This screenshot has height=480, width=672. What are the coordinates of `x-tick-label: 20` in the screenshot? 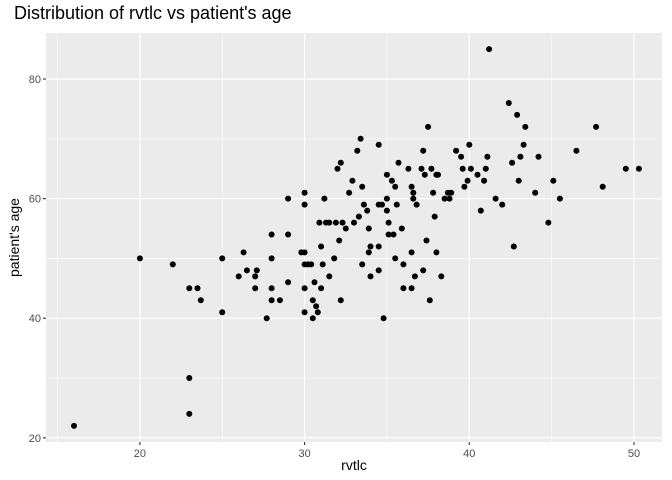 It's located at (140, 454).